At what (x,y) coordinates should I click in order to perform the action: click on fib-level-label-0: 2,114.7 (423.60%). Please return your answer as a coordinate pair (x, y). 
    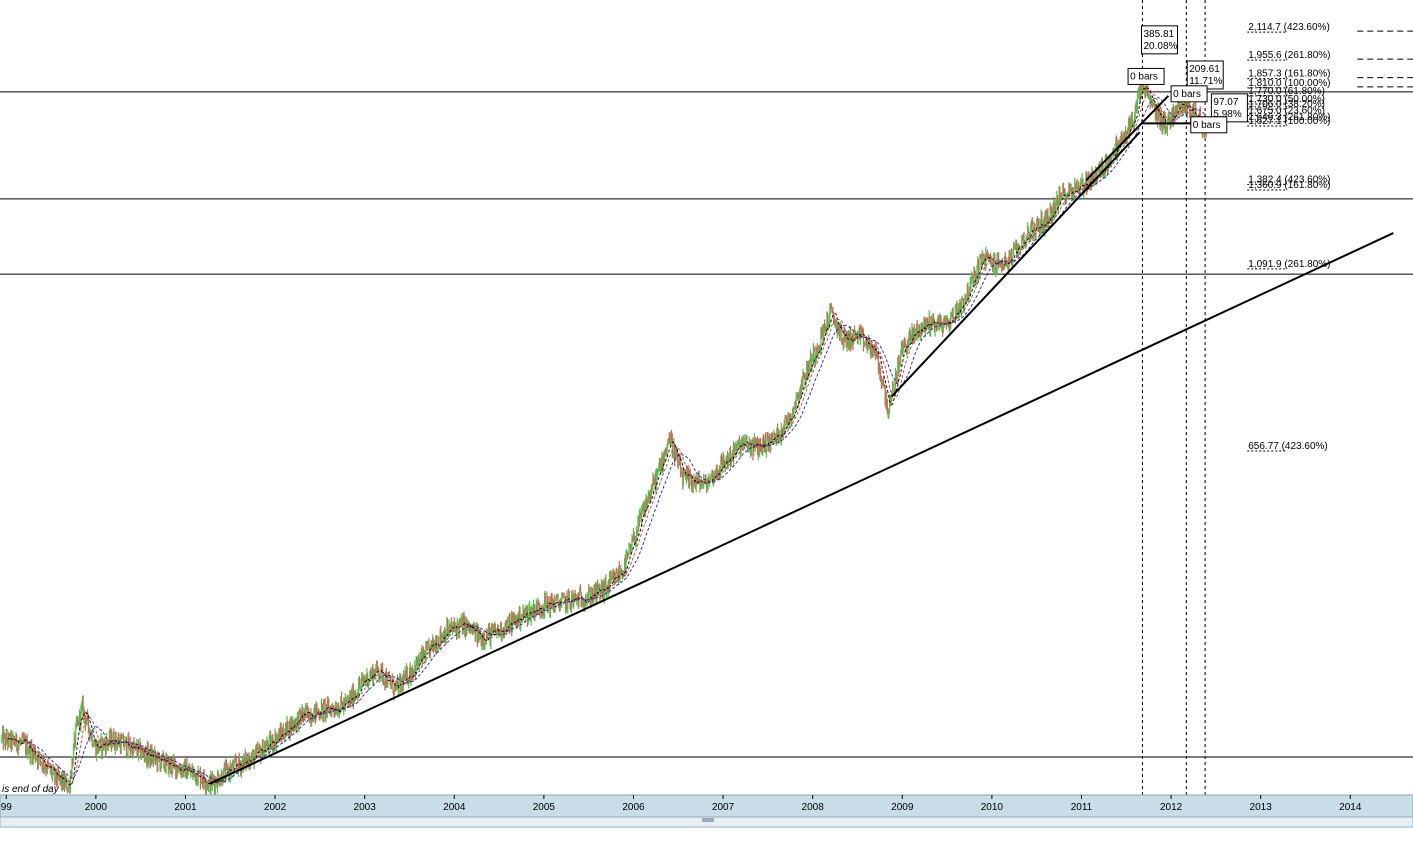
    Looking at the image, I should click on (1289, 27).